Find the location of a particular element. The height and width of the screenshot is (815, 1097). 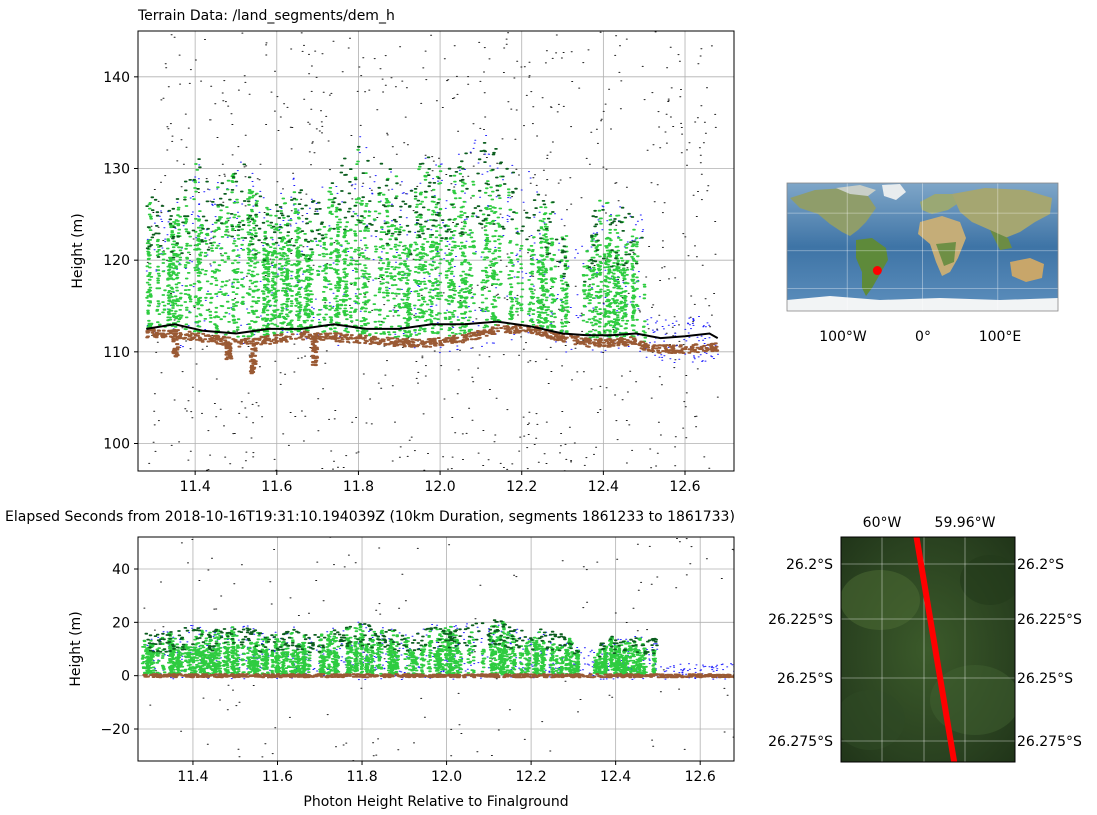

detail-lat-label-left: 26.275°S is located at coordinates (800, 742).